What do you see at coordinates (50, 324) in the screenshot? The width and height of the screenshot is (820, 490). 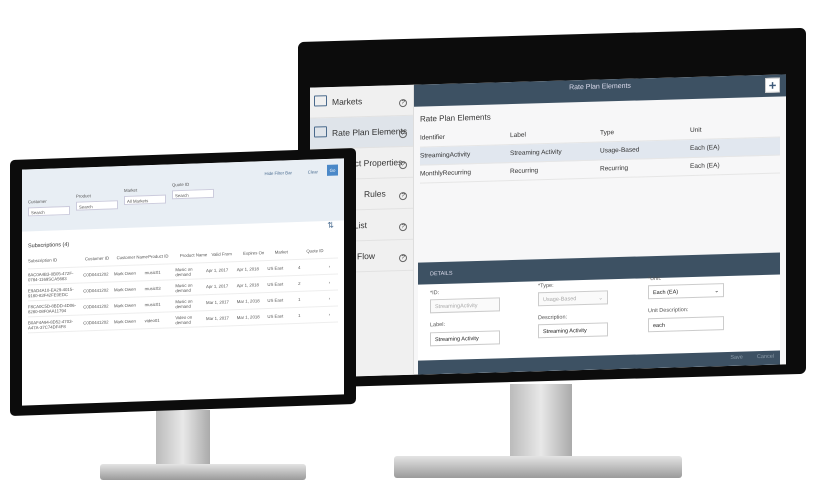 I see `table-cell: B0AF4A94-8D52-4703-A47A-37C74DF4F8` at bounding box center [50, 324].